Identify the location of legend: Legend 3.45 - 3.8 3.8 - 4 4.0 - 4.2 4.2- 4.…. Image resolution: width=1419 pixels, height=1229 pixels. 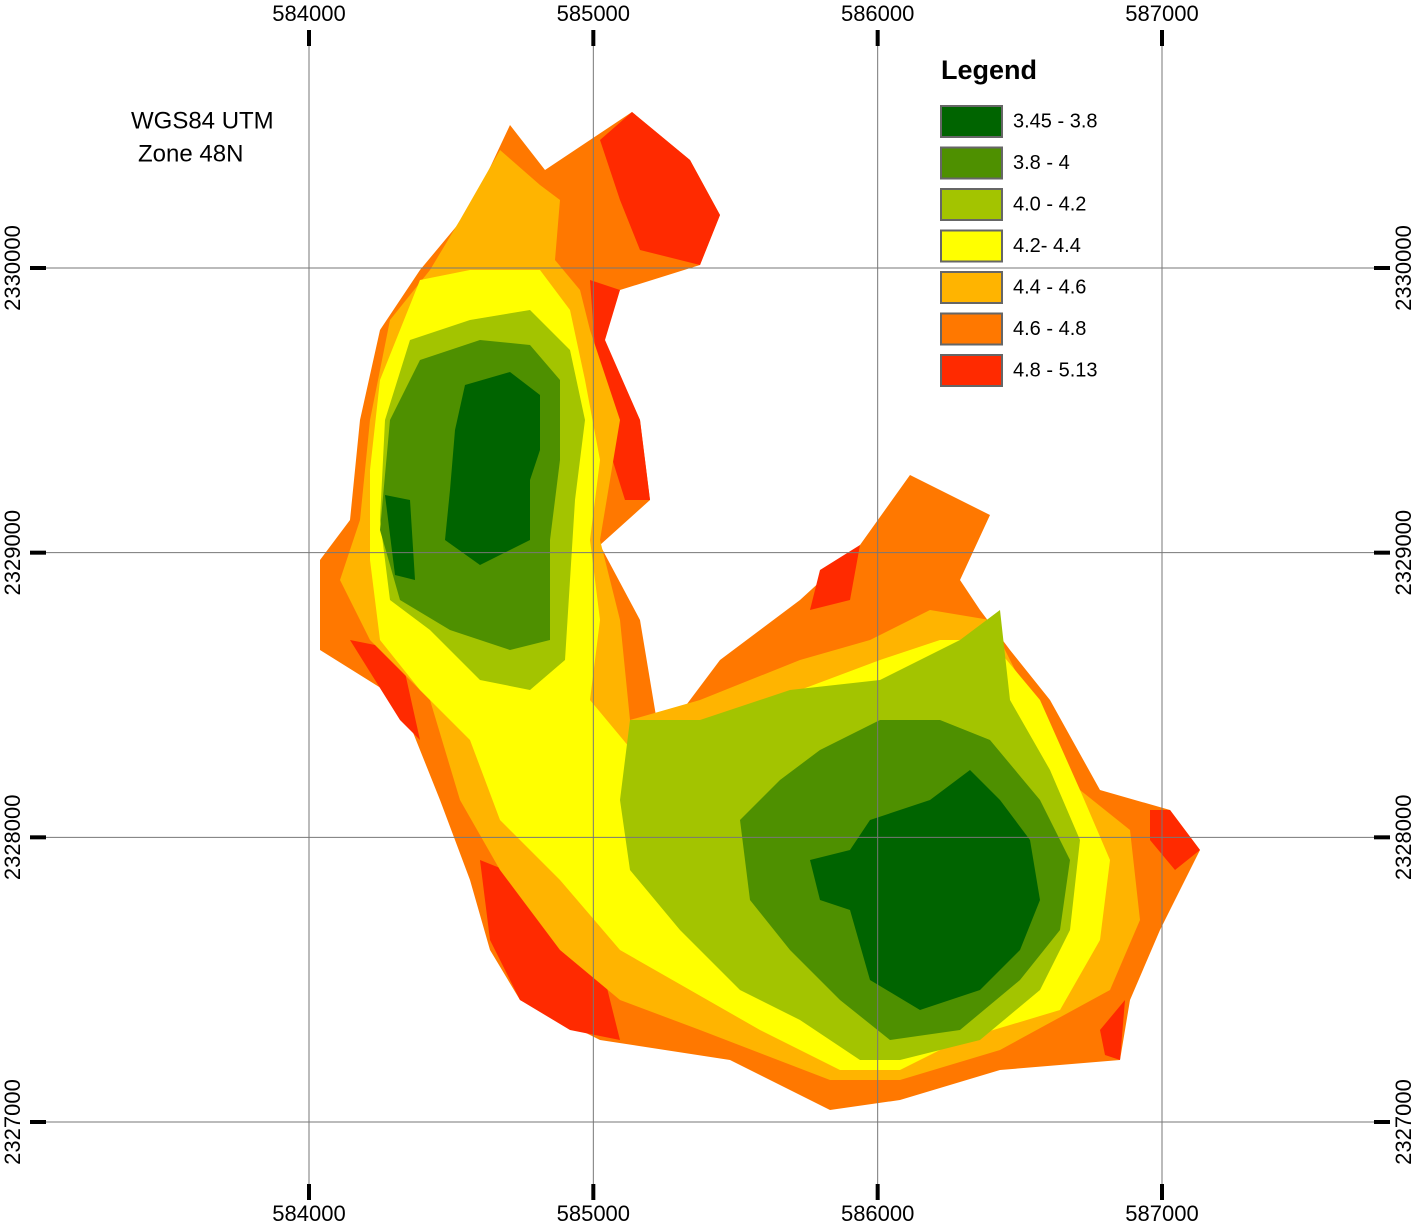
(1019, 221).